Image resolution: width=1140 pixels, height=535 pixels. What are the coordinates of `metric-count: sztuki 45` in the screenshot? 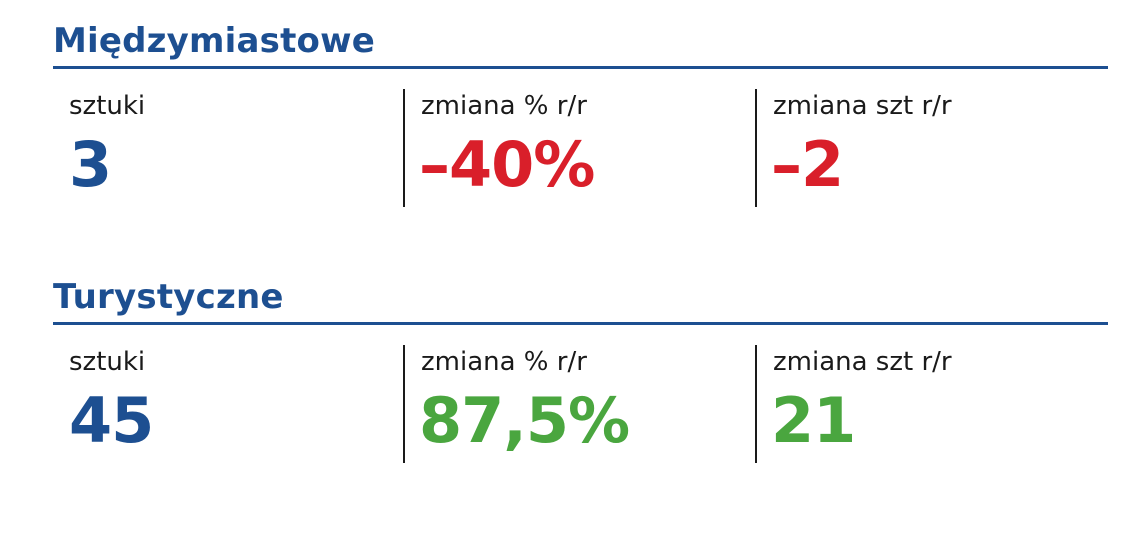 It's located at (234, 395).